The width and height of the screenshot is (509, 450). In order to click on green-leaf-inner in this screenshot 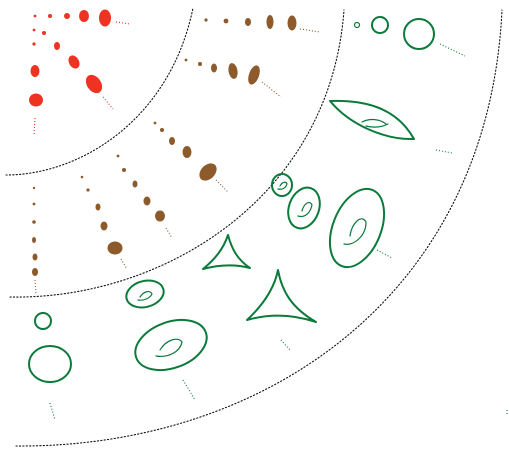, I will do `click(375, 123)`.